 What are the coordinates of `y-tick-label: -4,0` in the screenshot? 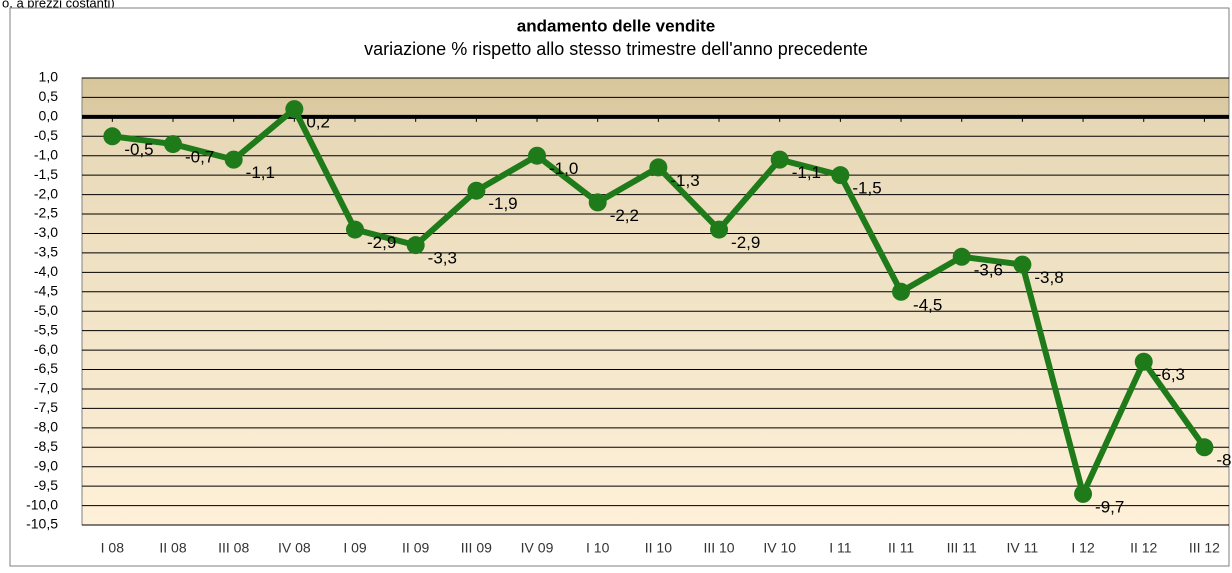 It's located at (46, 271).